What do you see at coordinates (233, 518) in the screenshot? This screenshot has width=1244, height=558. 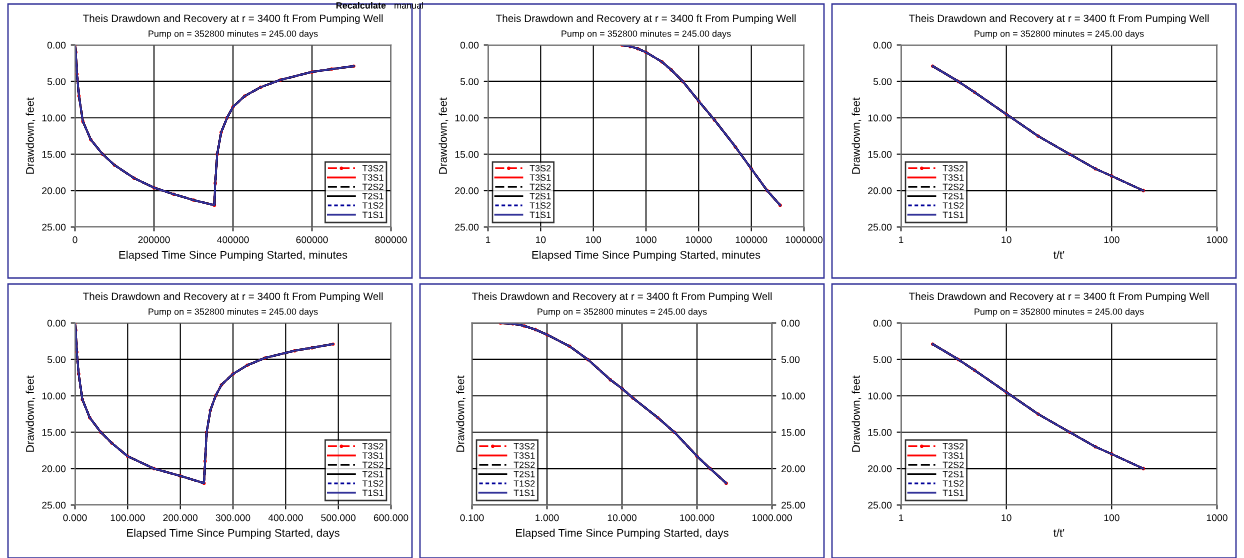 I see `x-tick-label: 300.000` at bounding box center [233, 518].